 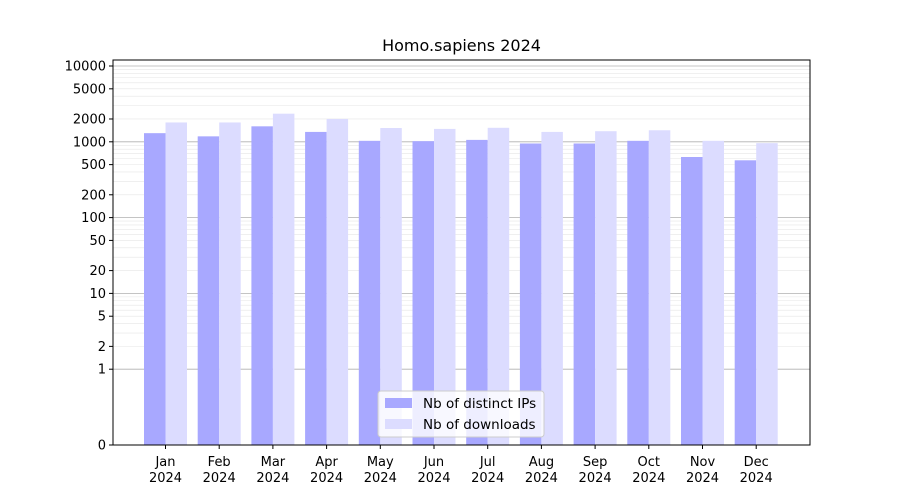 I want to click on x-tick-label: Aug 2024, so click(x=541, y=470).